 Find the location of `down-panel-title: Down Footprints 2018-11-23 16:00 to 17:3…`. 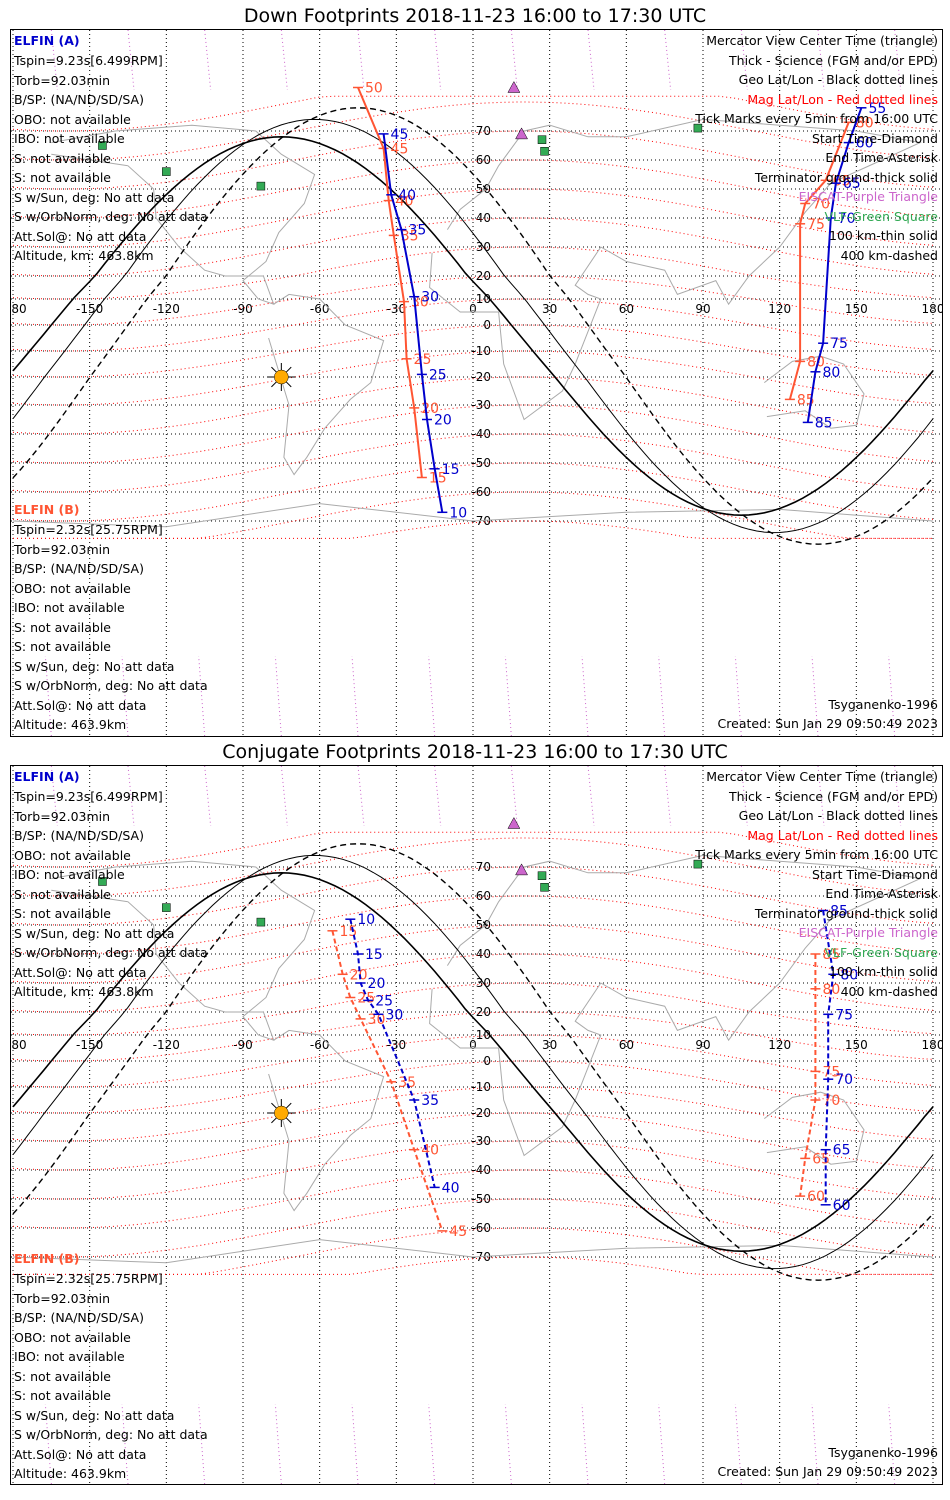

down-panel-title: Down Footprints 2018-11-23 16:00 to 17:3… is located at coordinates (475, 16).